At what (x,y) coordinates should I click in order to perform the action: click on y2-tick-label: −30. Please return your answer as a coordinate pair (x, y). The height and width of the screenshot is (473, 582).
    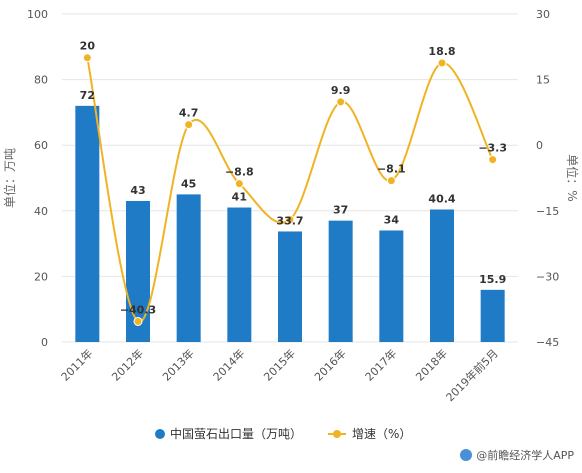
    Looking at the image, I should click on (547, 276).